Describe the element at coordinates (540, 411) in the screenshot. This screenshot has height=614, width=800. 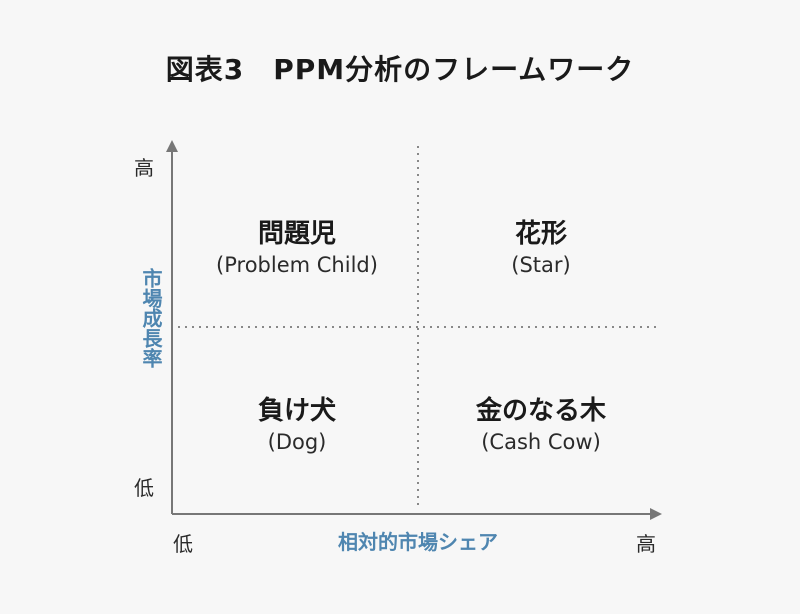
I see `quadrant-jp-label: 金のなる木` at that location.